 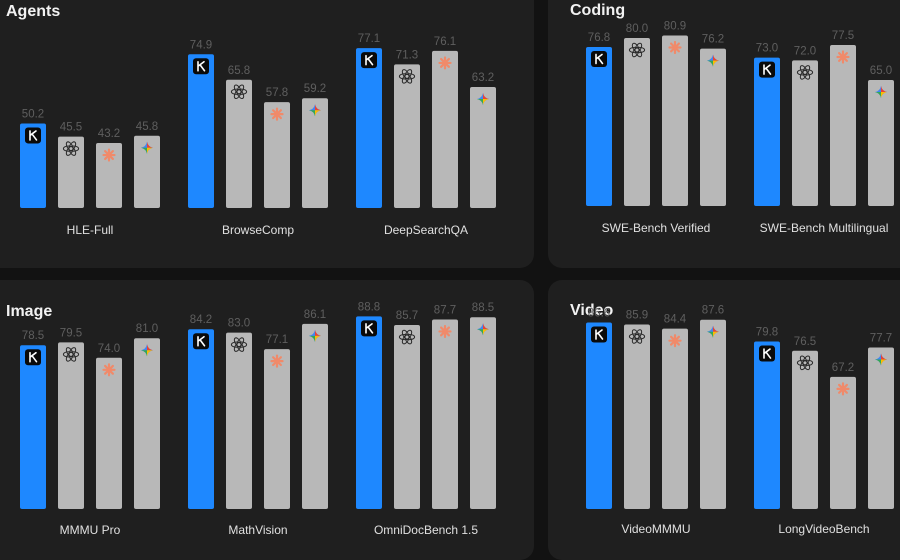 What do you see at coordinates (881, 338) in the screenshot?
I see `value-label: 77.7` at bounding box center [881, 338].